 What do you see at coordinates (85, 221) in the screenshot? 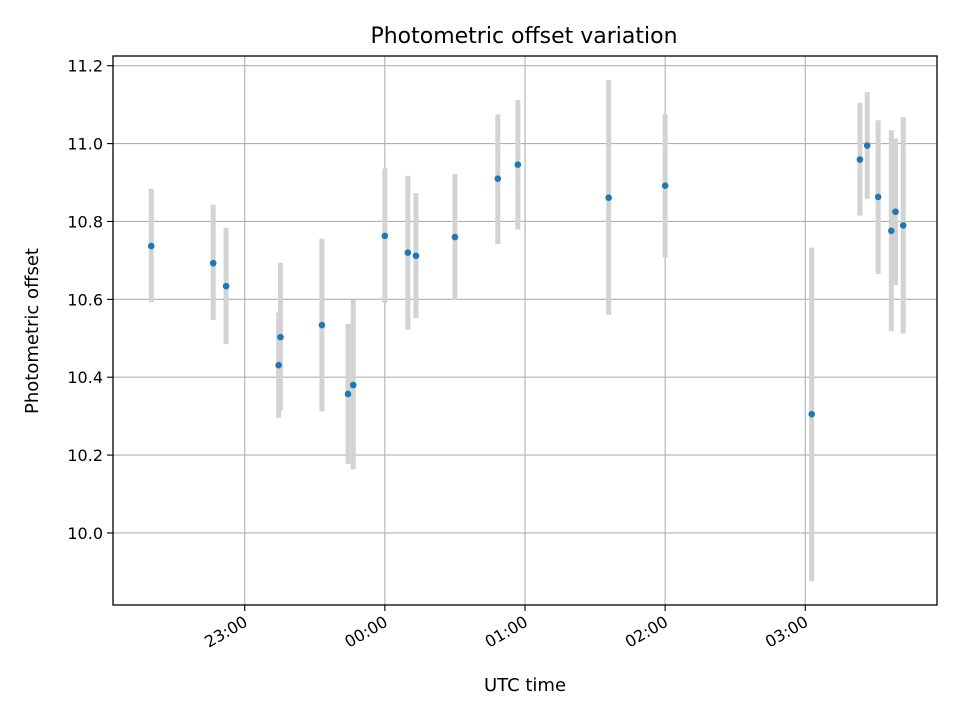
I see `y-tick-label: 10.8` at bounding box center [85, 221].